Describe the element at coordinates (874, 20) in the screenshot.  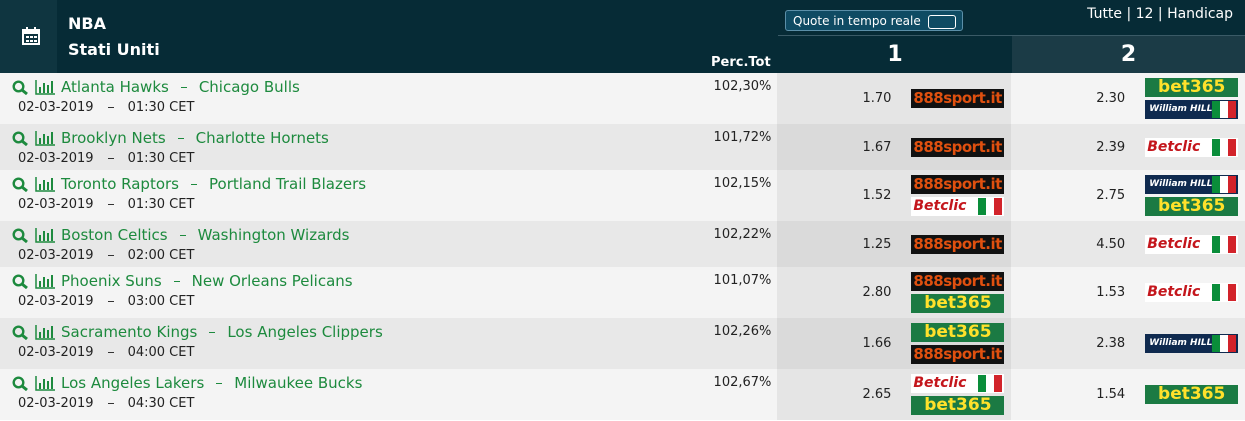
I see `live-toggle: Quote in tempo reale` at that location.